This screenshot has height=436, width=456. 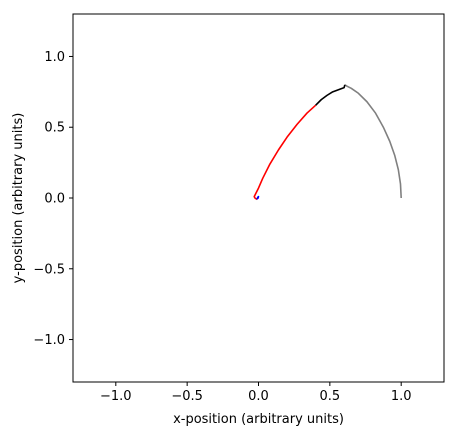 What do you see at coordinates (116, 396) in the screenshot?
I see `x-tick-label: −1.0` at bounding box center [116, 396].